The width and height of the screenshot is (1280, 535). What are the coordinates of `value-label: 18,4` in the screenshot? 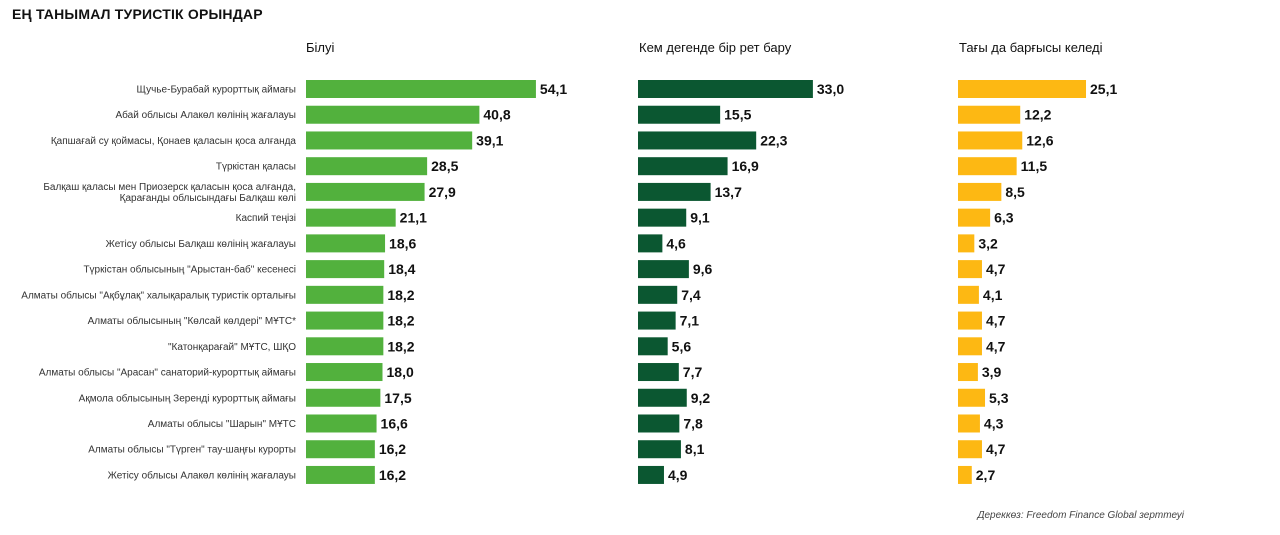 It's located at (401, 269).